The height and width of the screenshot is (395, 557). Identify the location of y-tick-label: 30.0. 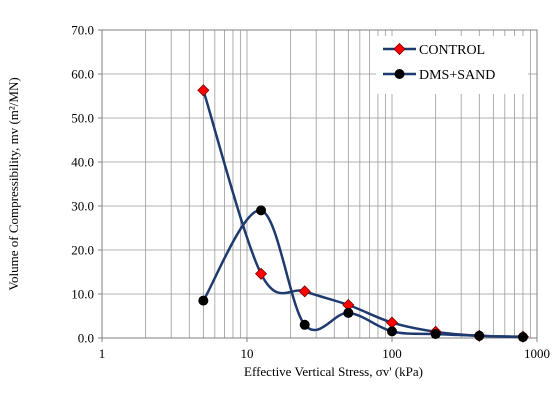
(82, 206).